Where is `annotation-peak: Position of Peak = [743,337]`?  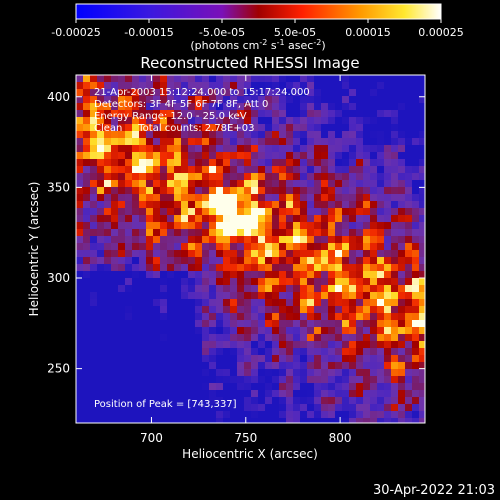
annotation-peak: Position of Peak = [743,337] is located at coordinates (165, 404).